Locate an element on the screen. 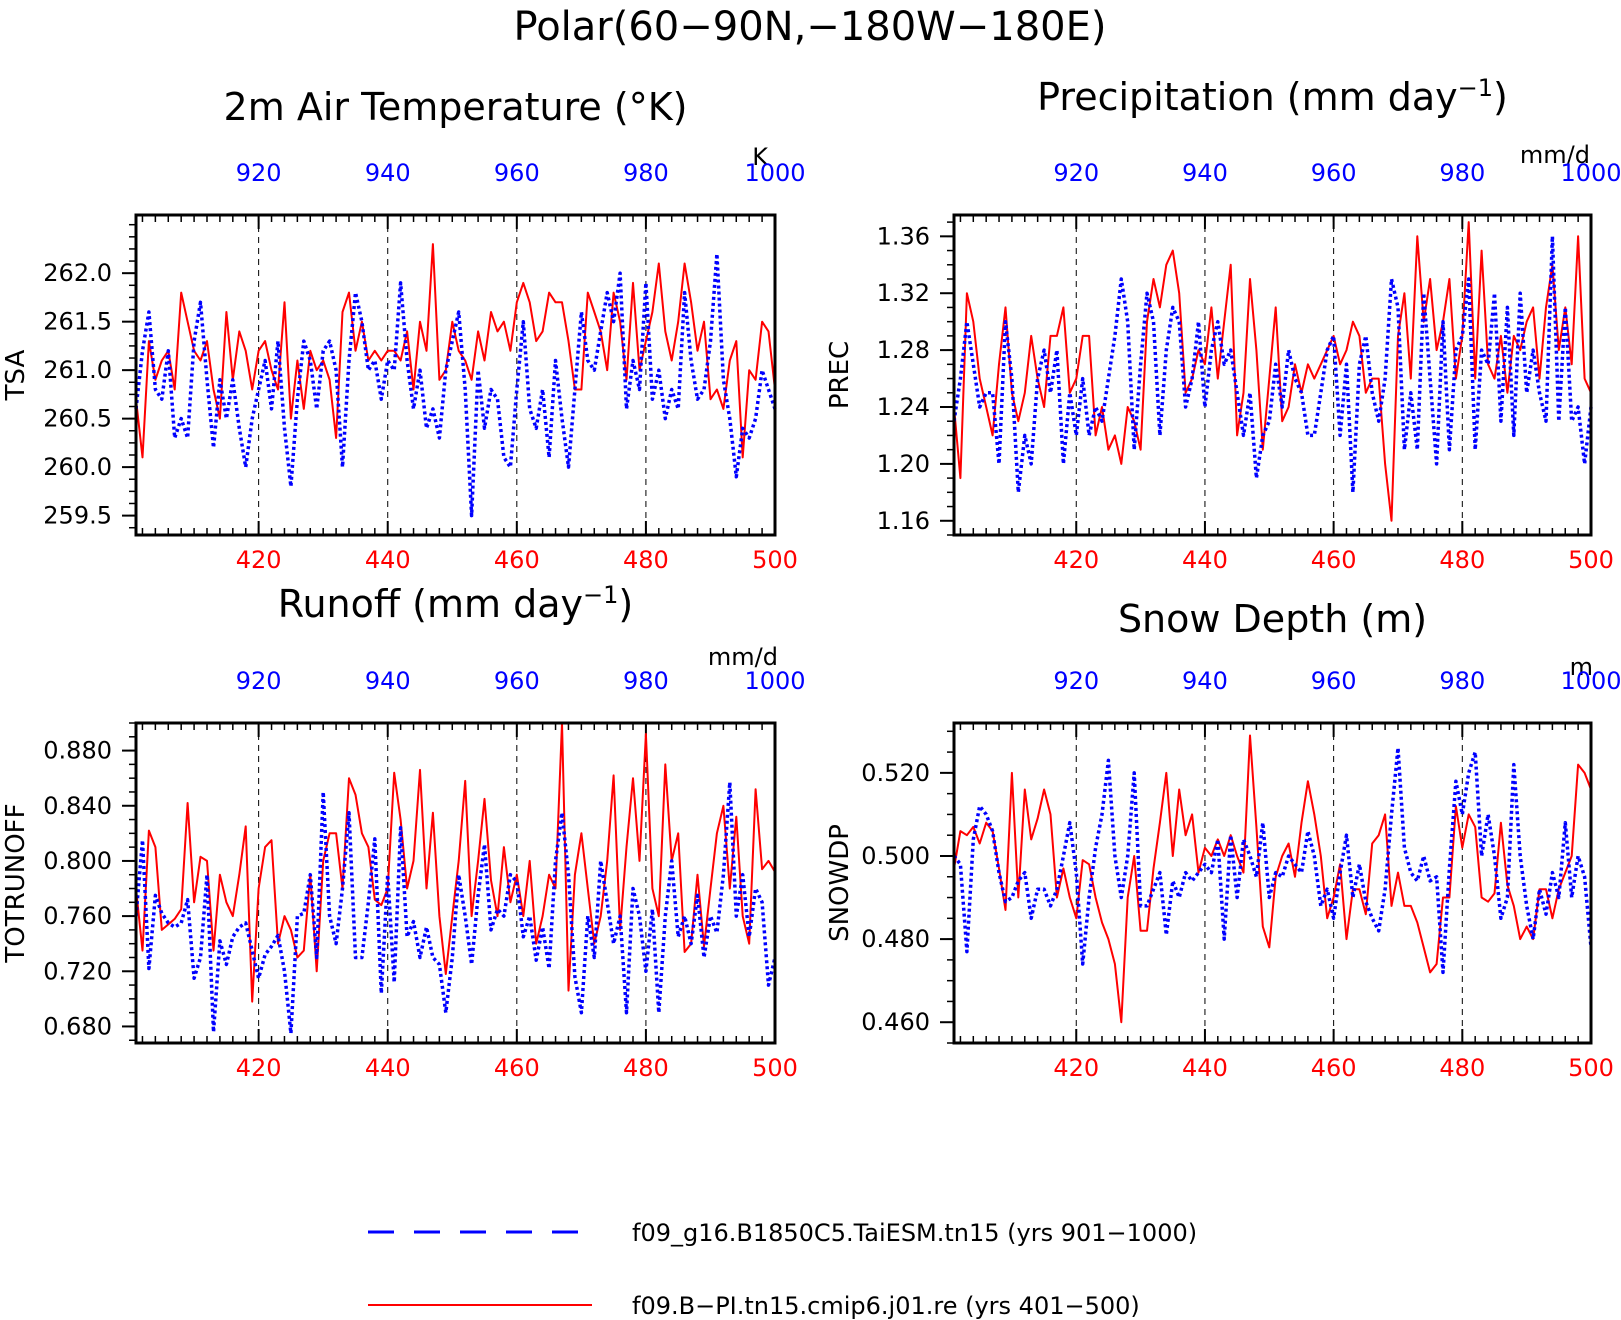 The width and height of the screenshot is (1621, 1320). y-tick-label: 0.480 is located at coordinates (895, 939).